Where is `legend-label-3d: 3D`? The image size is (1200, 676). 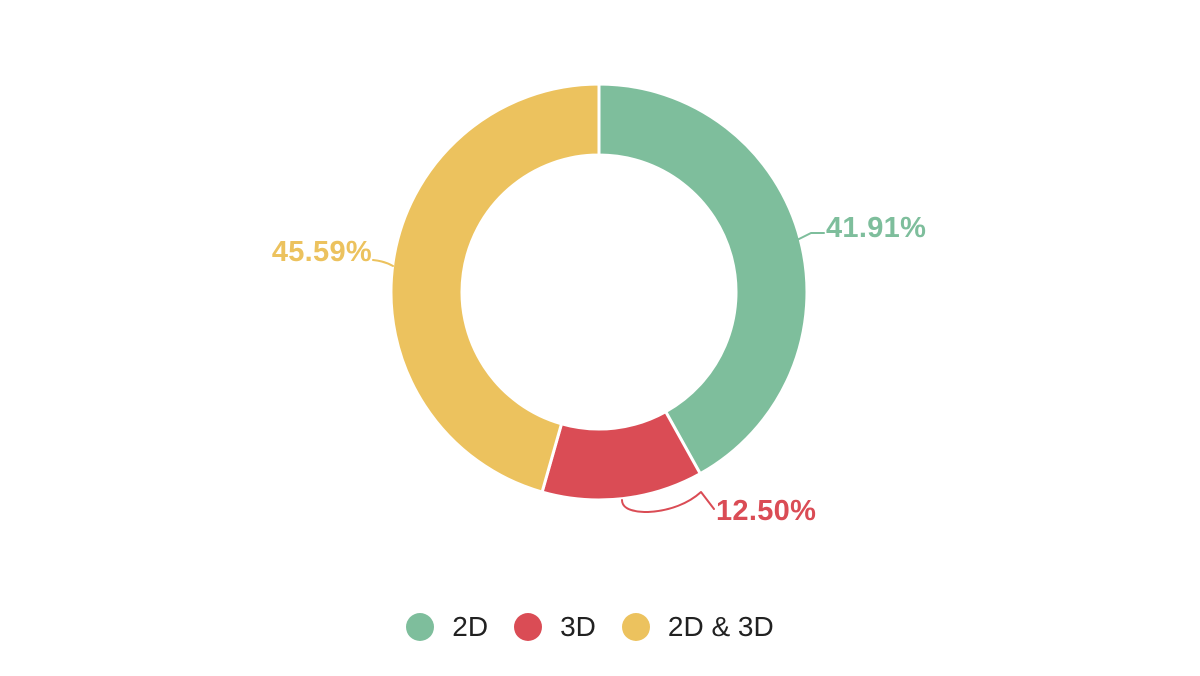
legend-label-3d: 3D is located at coordinates (578, 626).